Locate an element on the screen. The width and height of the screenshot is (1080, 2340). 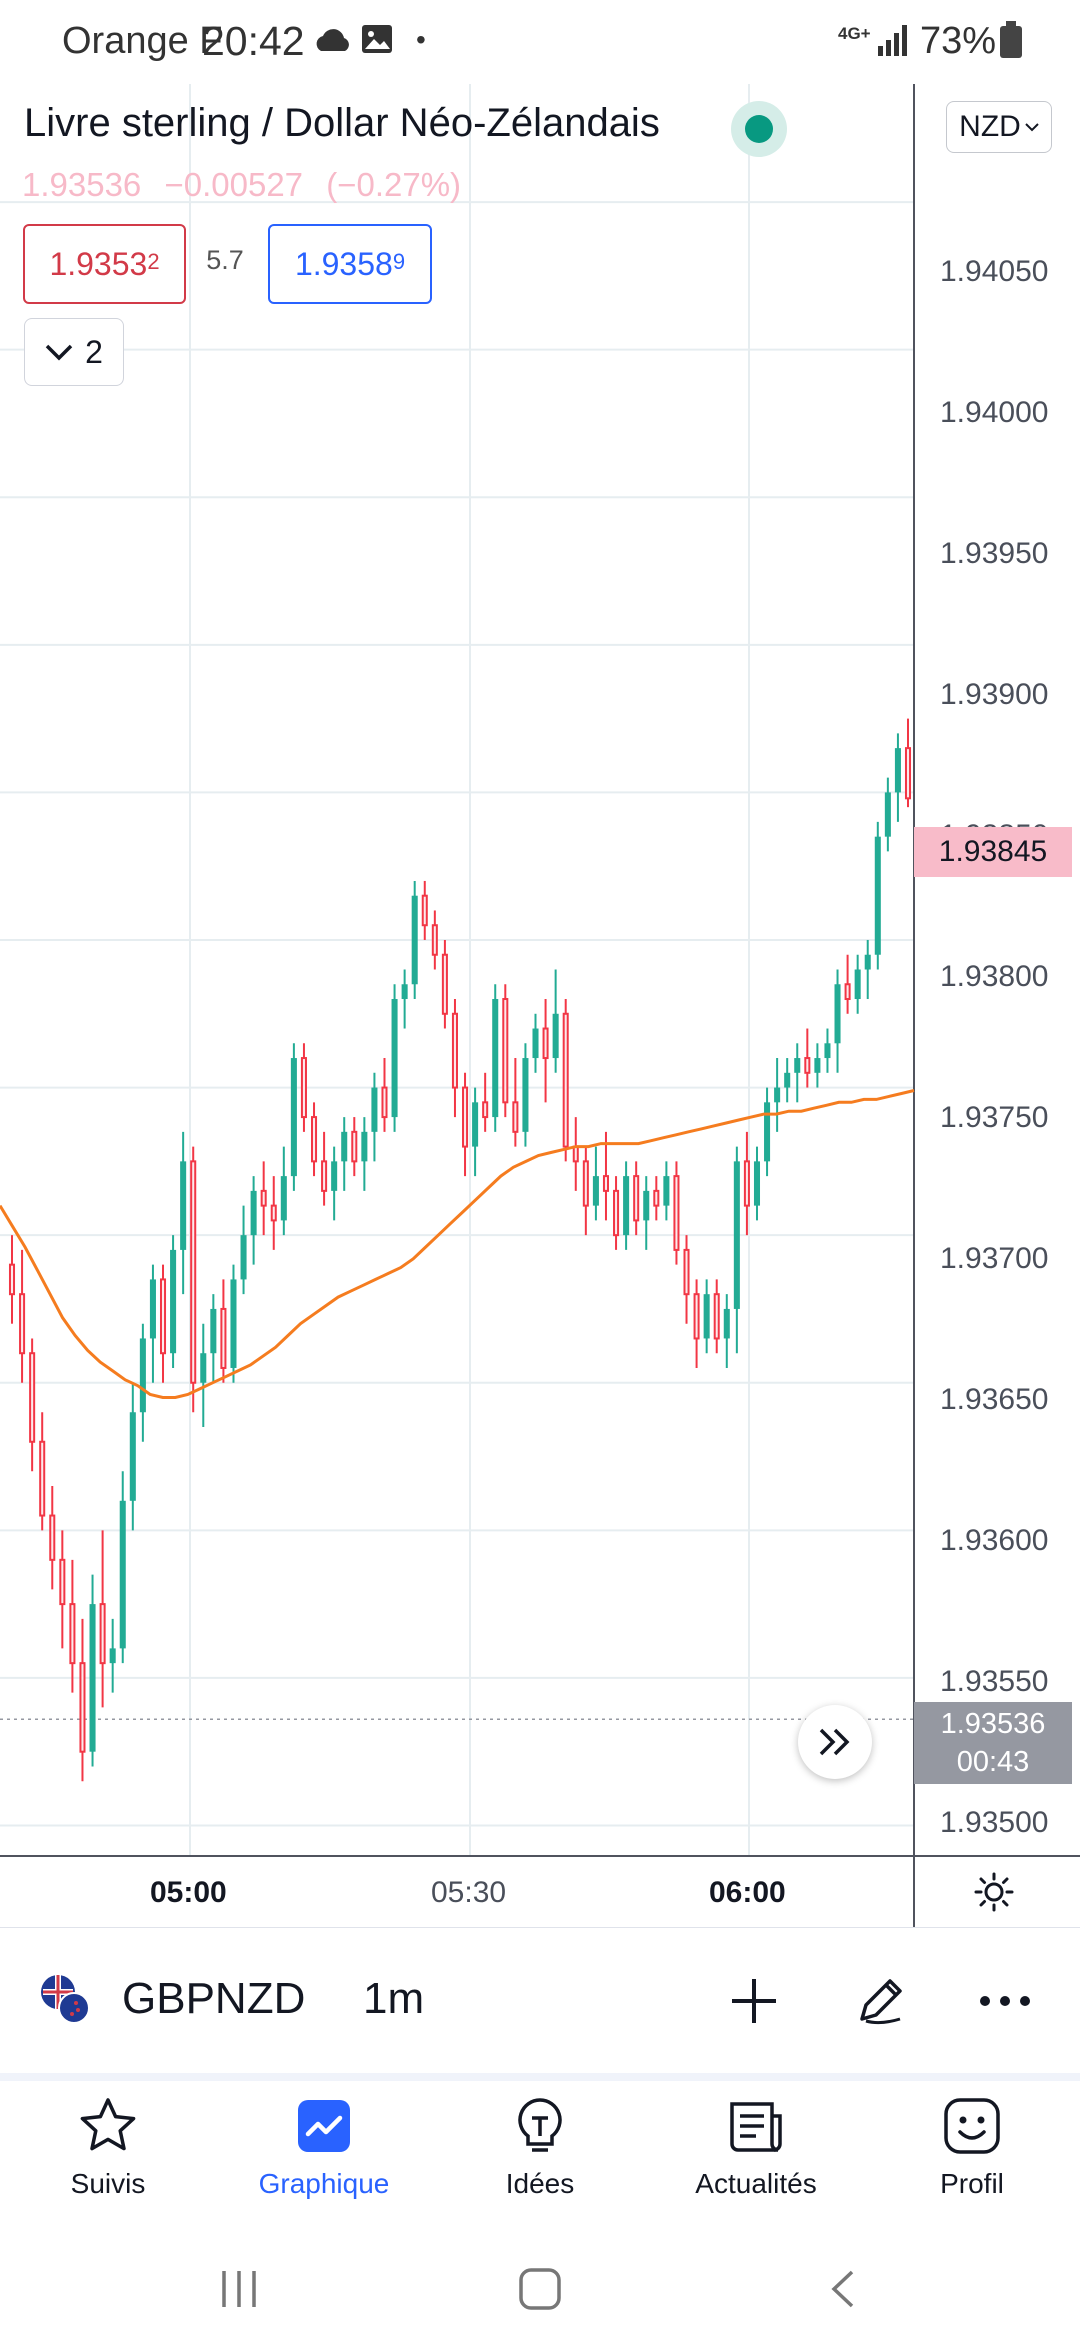
price-change-percent: (−0.27%) is located at coordinates (394, 184).